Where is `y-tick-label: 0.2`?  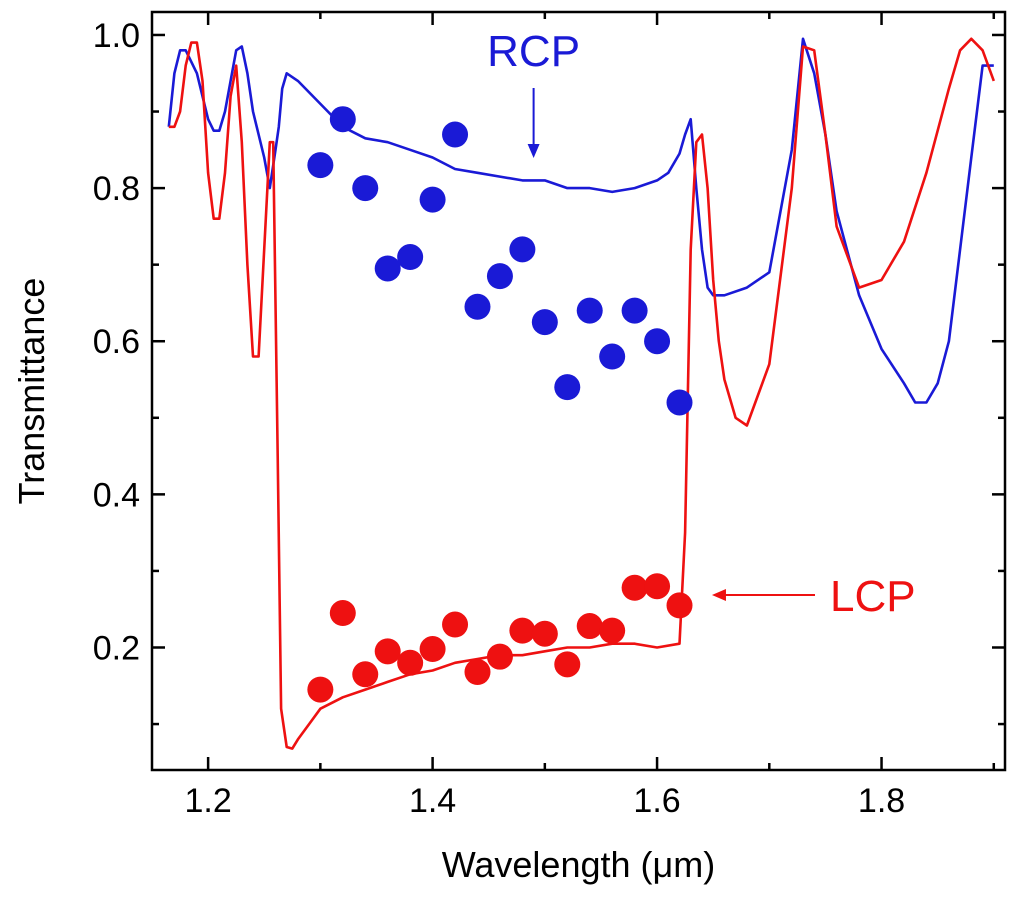
y-tick-label: 0.2 is located at coordinates (116, 648).